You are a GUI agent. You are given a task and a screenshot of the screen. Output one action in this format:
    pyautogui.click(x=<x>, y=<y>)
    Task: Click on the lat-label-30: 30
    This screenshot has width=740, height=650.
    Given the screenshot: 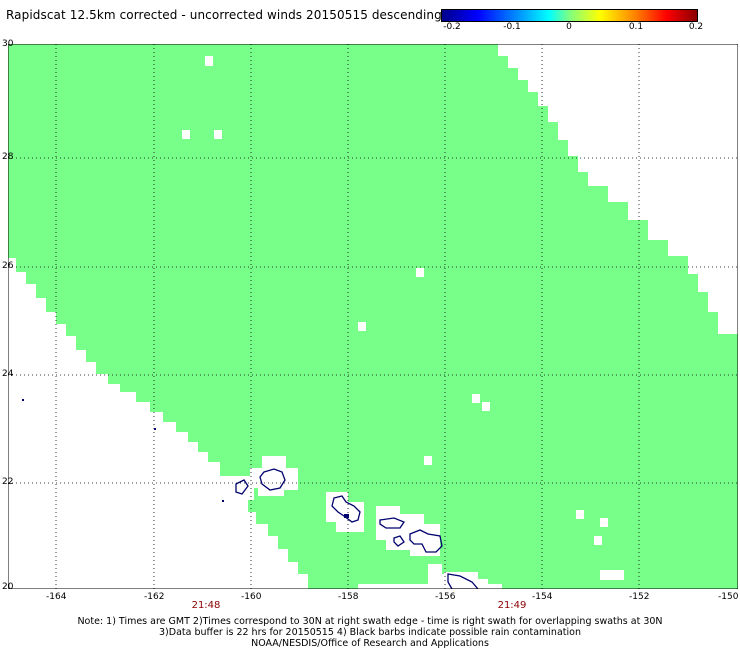 What is the action you would take?
    pyautogui.click(x=8, y=44)
    